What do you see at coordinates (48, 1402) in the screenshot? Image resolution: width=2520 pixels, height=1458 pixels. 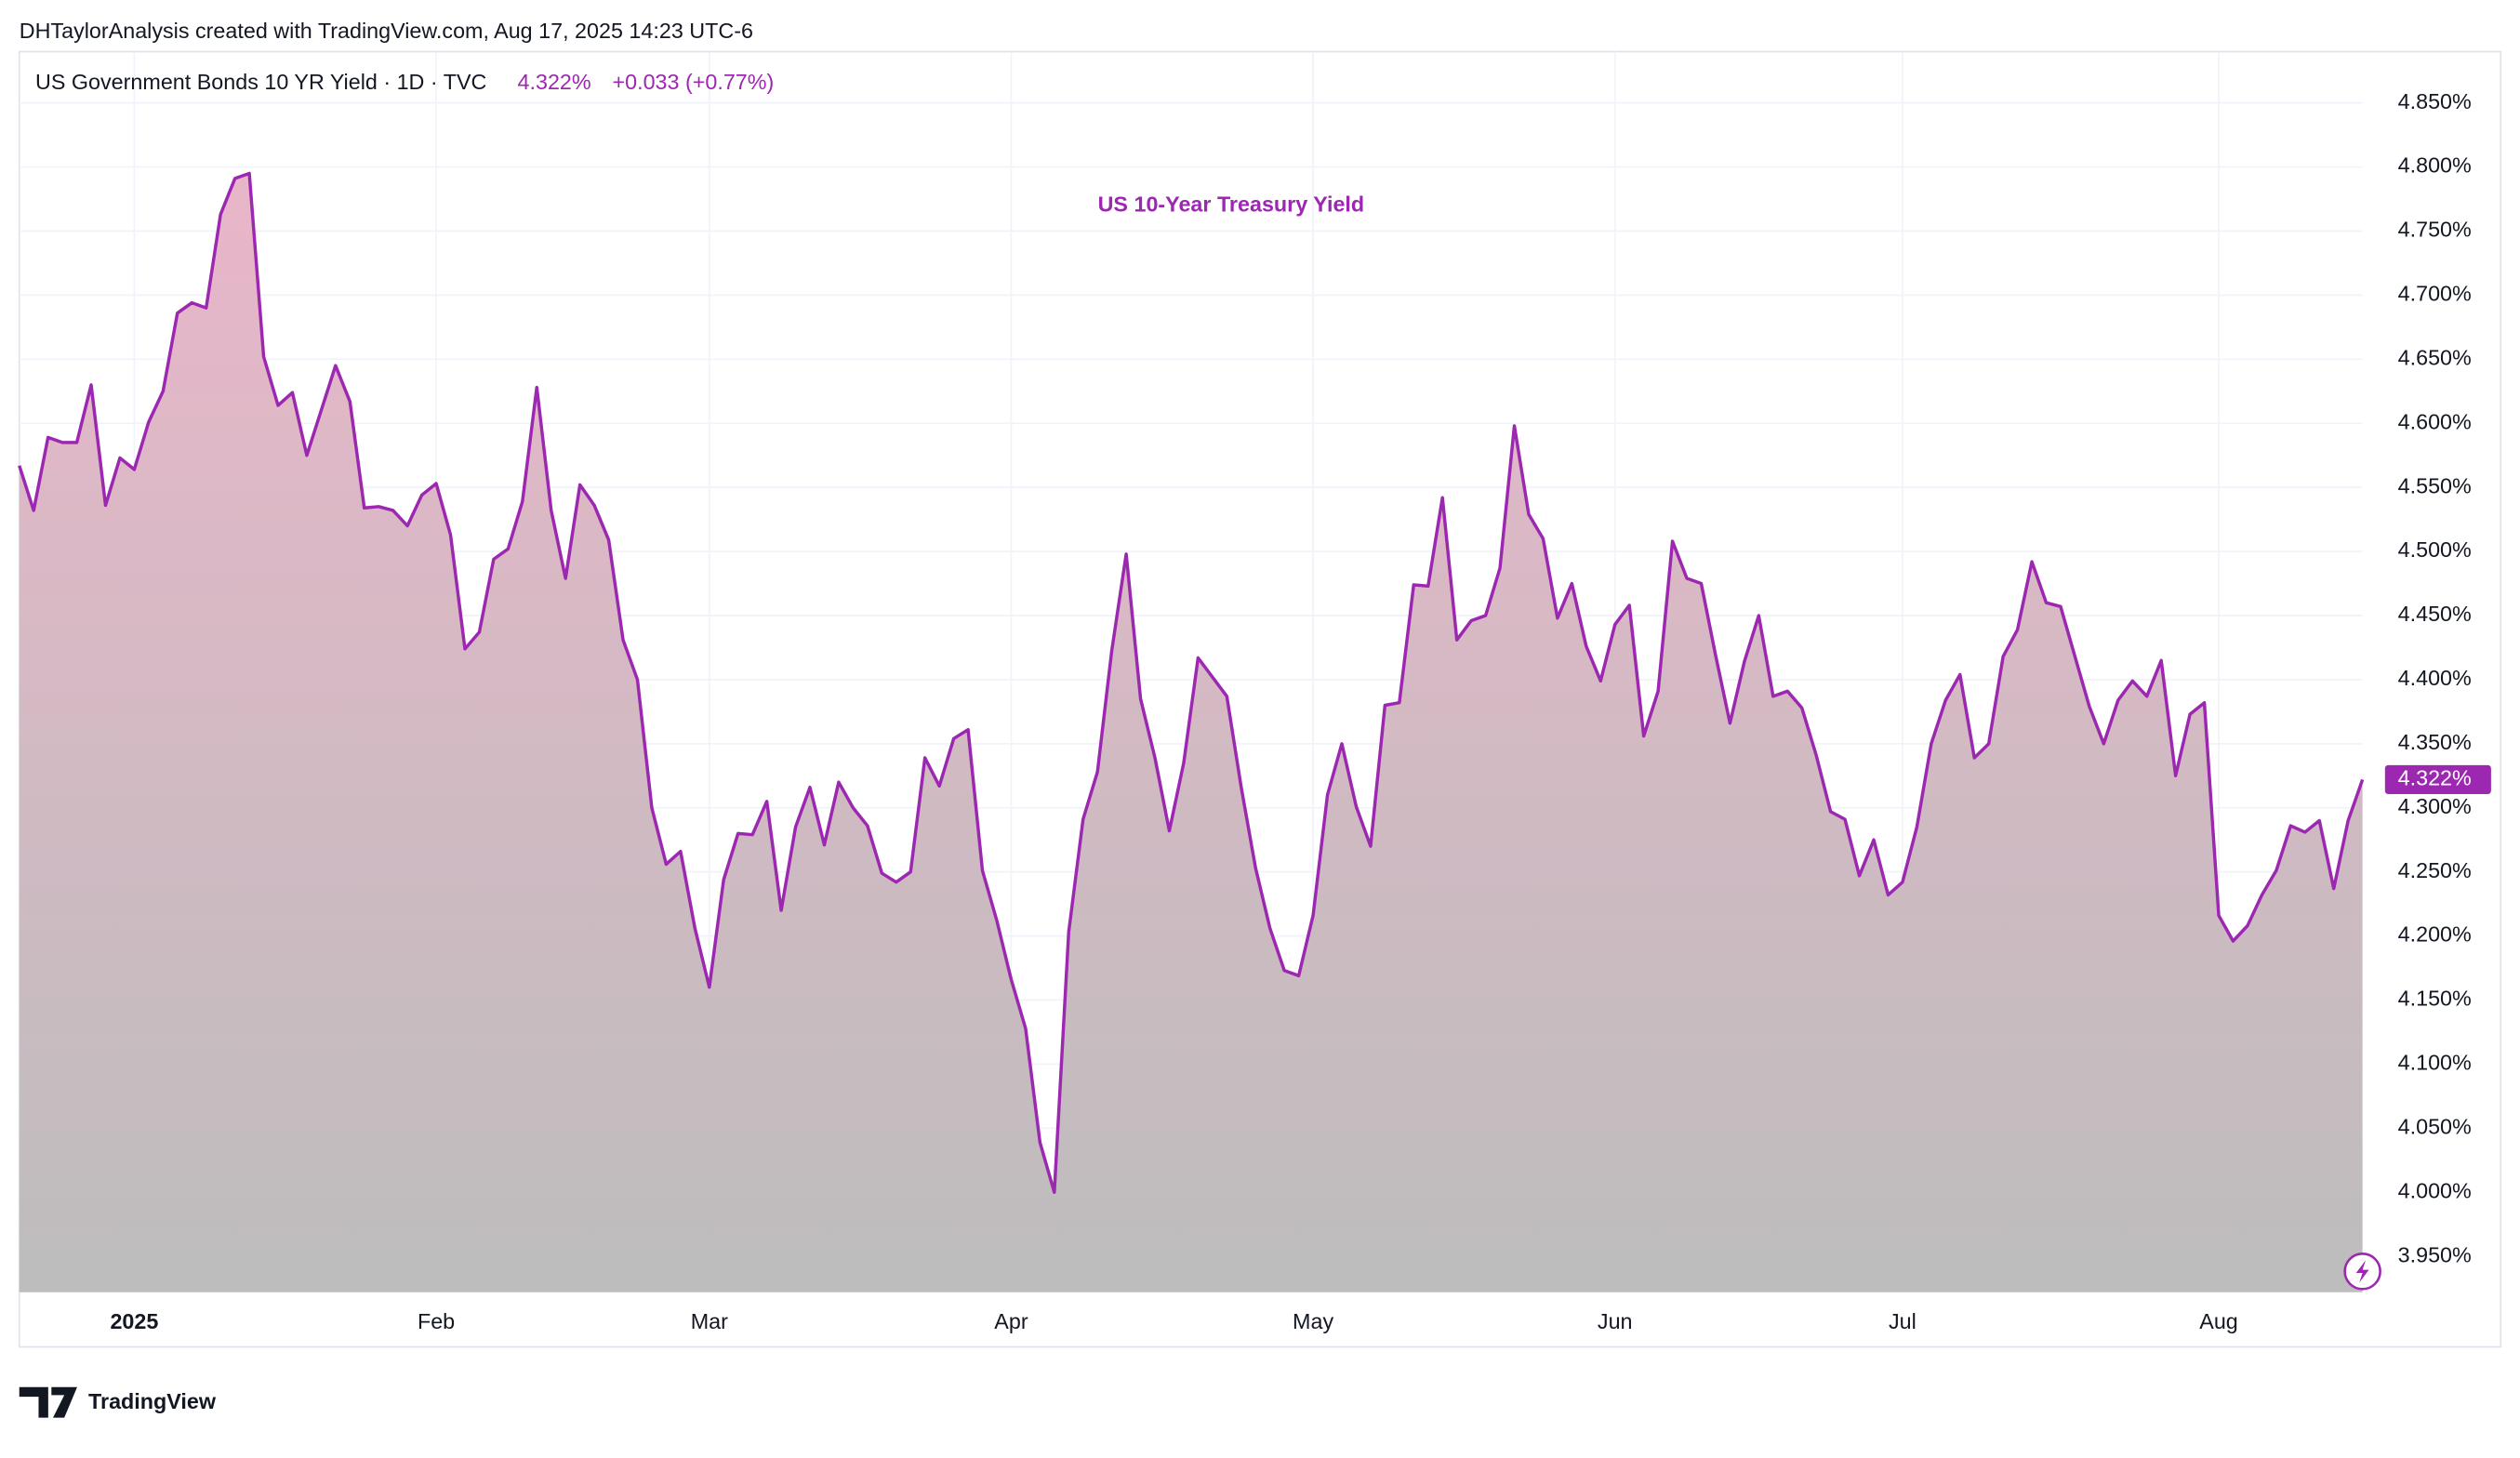 I see `tradingview-logo` at bounding box center [48, 1402].